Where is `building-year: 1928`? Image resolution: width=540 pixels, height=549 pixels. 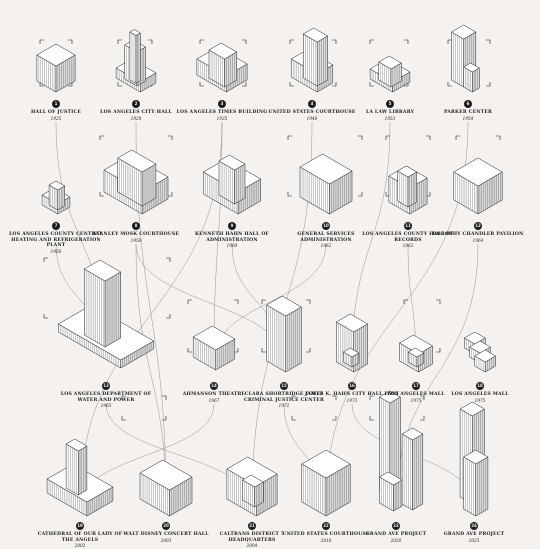 building-year: 1928 is located at coordinates (136, 118).